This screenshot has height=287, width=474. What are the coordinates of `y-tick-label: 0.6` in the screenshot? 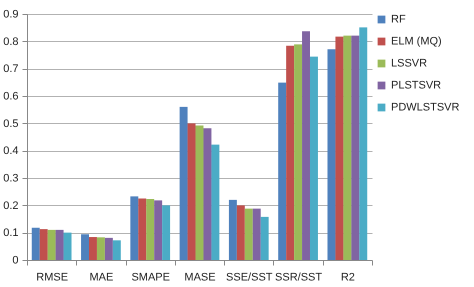 It's located at (10, 96).